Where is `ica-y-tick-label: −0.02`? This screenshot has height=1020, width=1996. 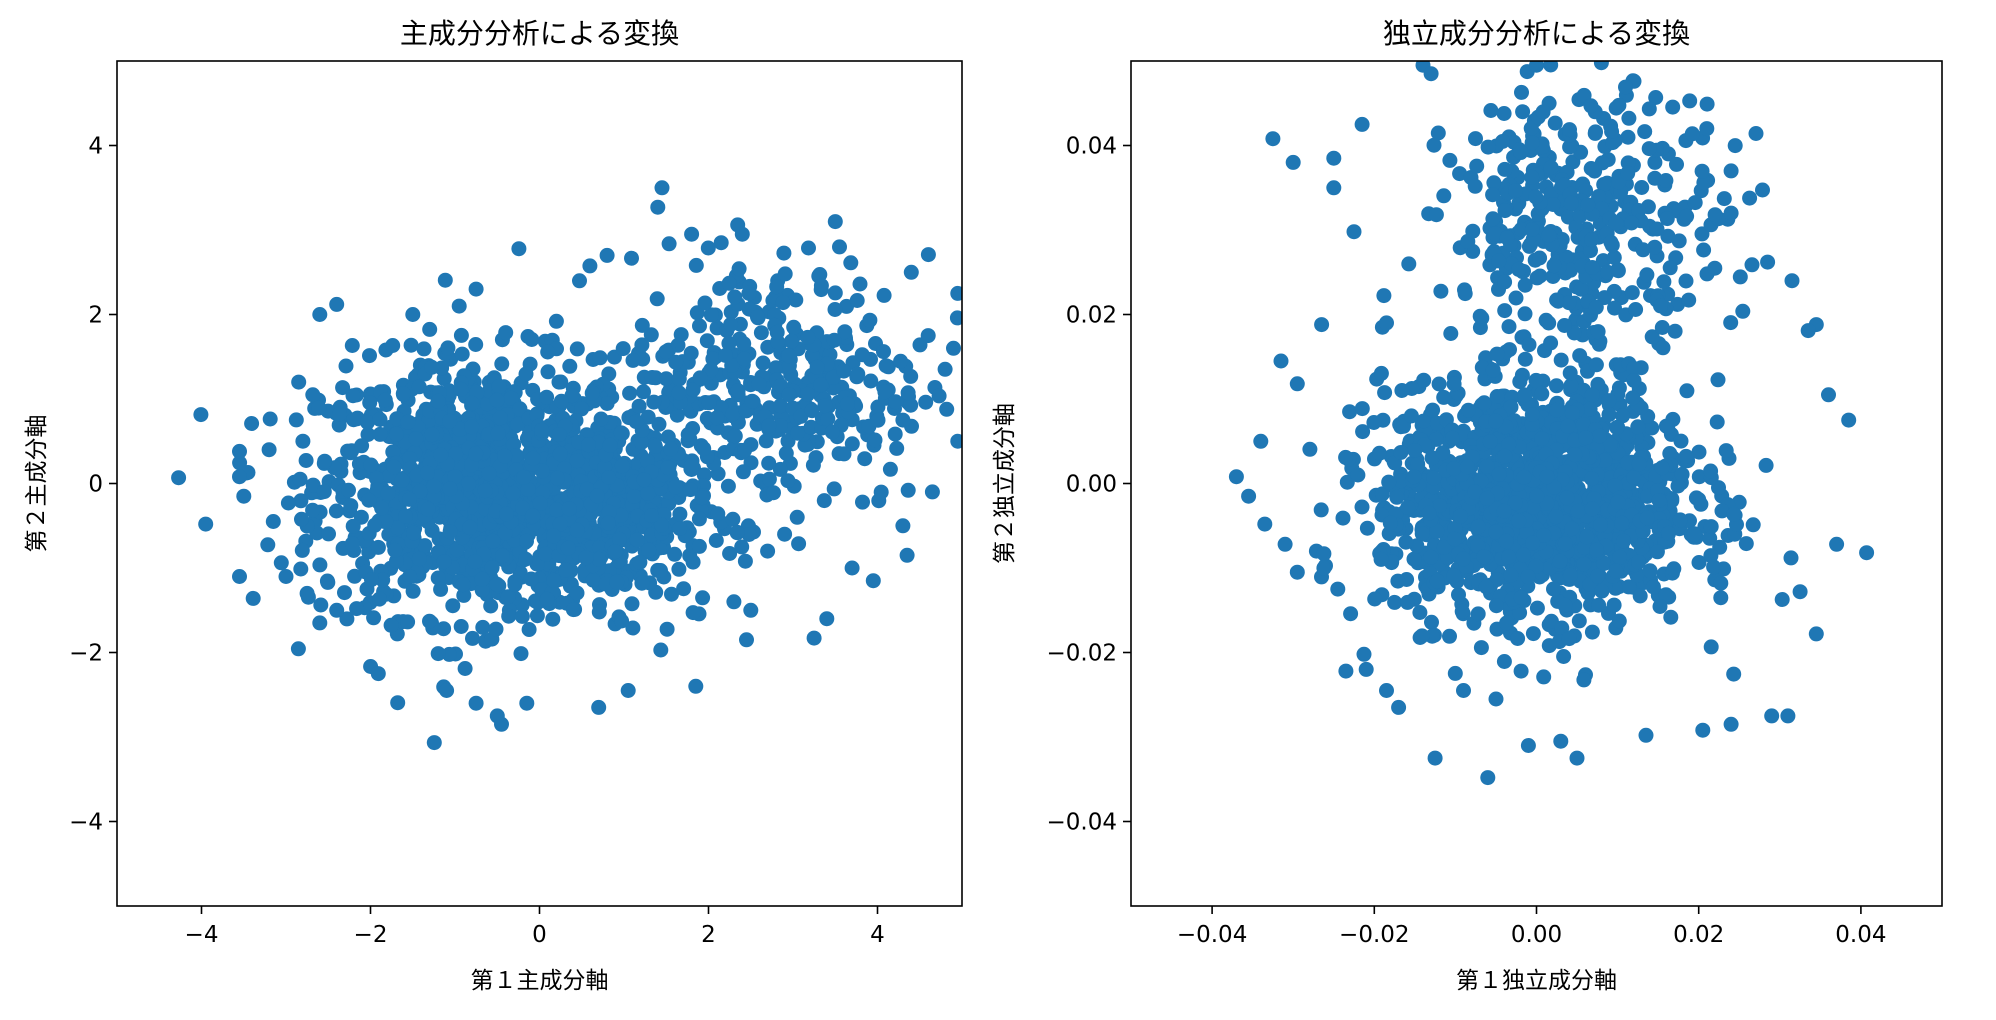
ica-y-tick-label: −0.02 is located at coordinates (1082, 654).